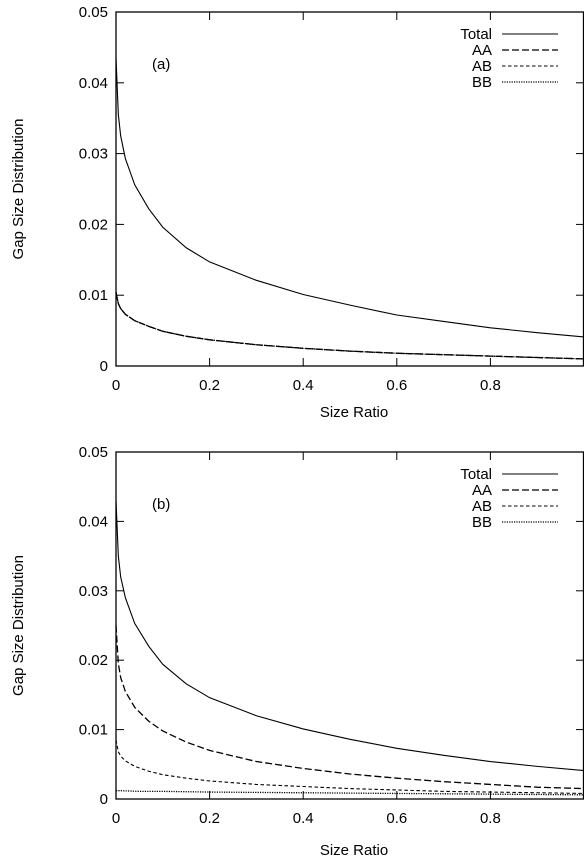 This screenshot has width=584, height=864. What do you see at coordinates (161, 64) in the screenshot?
I see `panel-label: (a)` at bounding box center [161, 64].